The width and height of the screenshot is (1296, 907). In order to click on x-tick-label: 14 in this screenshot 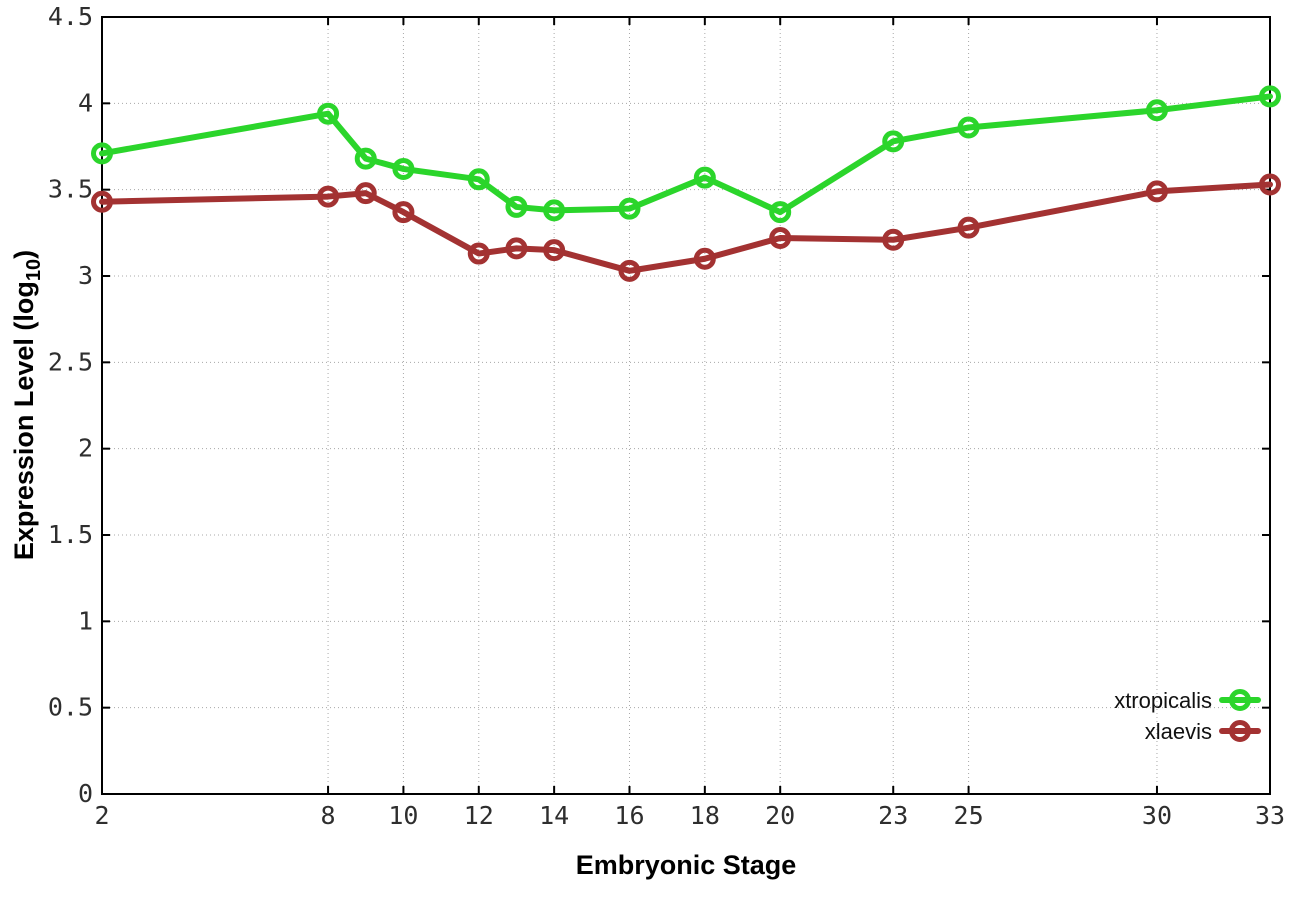, I will do `click(554, 815)`.